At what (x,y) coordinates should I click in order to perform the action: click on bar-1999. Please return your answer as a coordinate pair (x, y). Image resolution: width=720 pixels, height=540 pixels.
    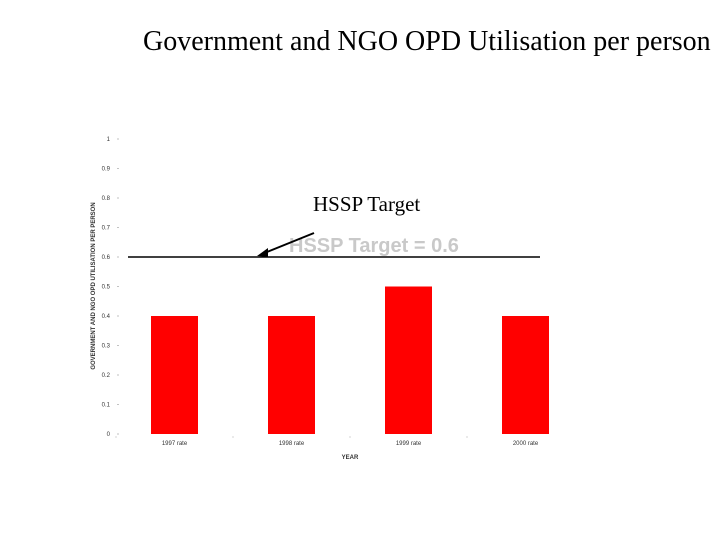
    Looking at the image, I should click on (408, 360).